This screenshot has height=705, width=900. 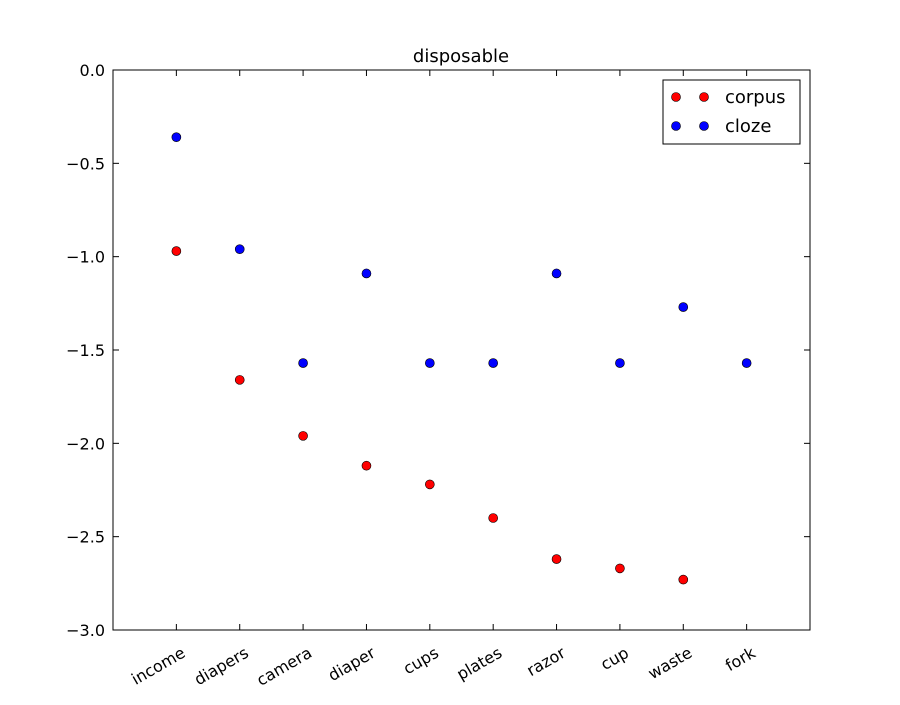 I want to click on y-tick-label: −1.5, so click(x=85, y=350).